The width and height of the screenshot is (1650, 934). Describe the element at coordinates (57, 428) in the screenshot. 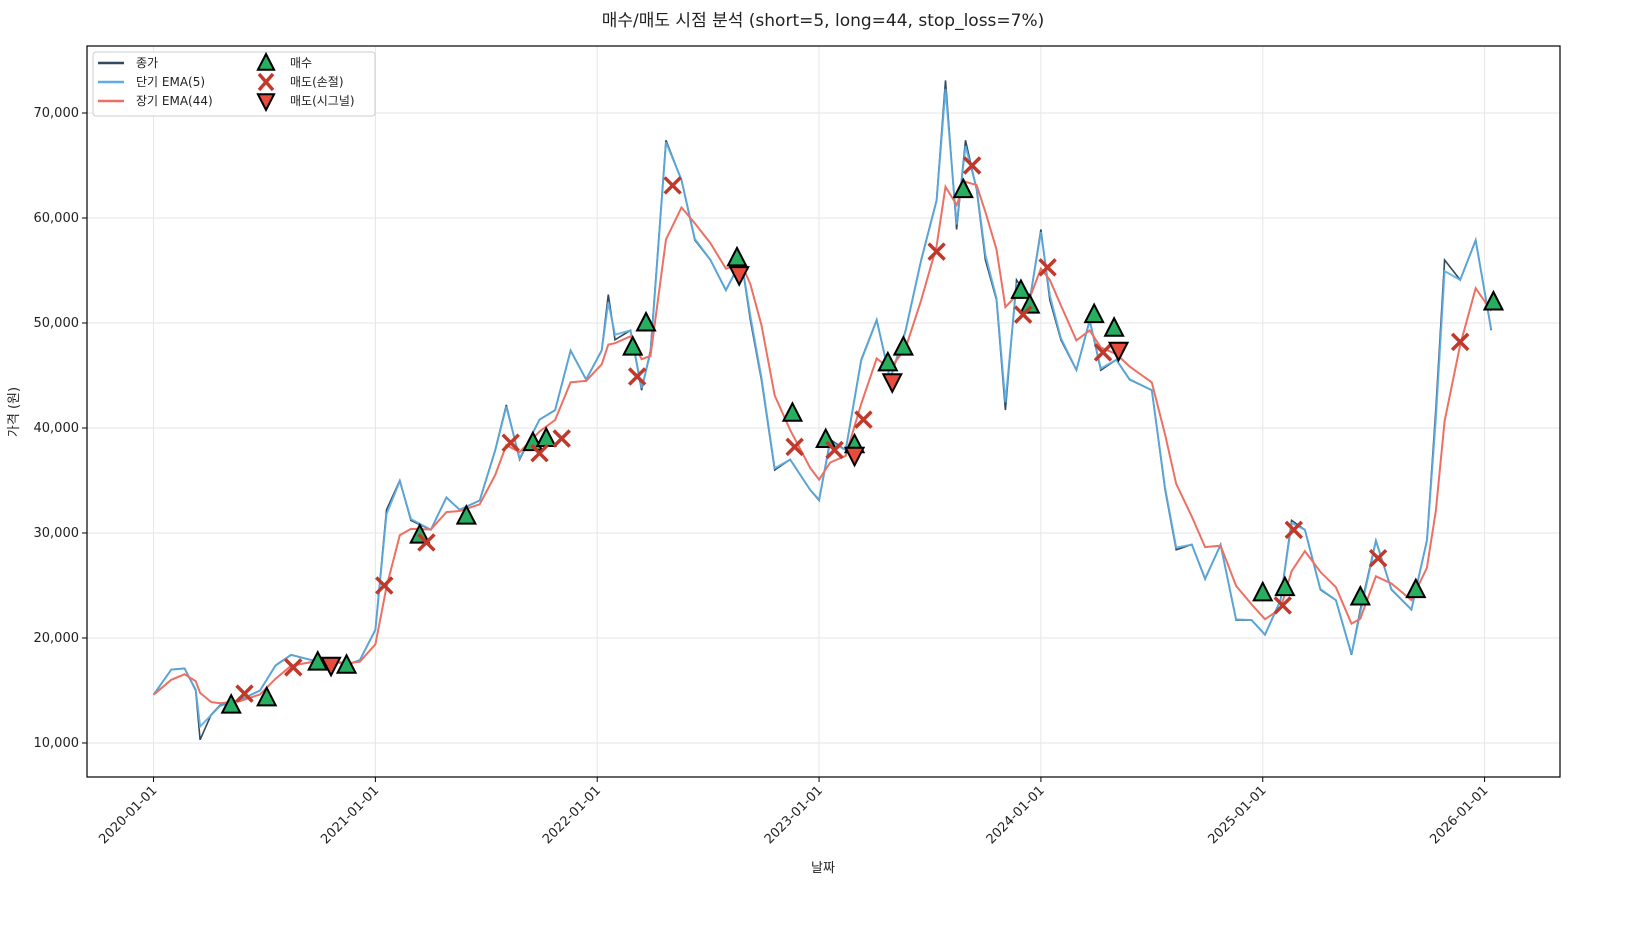

I see `y-tick-label: 40,000` at that location.